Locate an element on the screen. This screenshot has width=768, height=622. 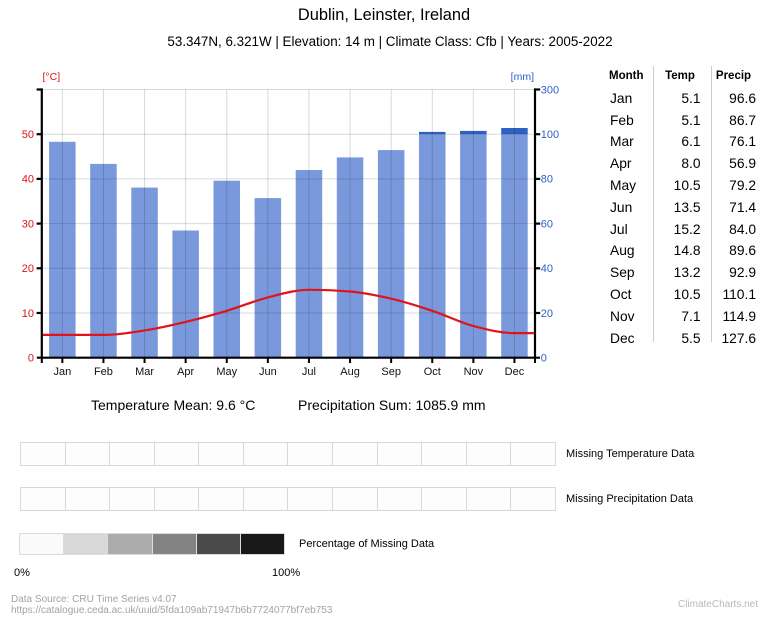
svg-text: Dec is located at coordinates (515, 372).